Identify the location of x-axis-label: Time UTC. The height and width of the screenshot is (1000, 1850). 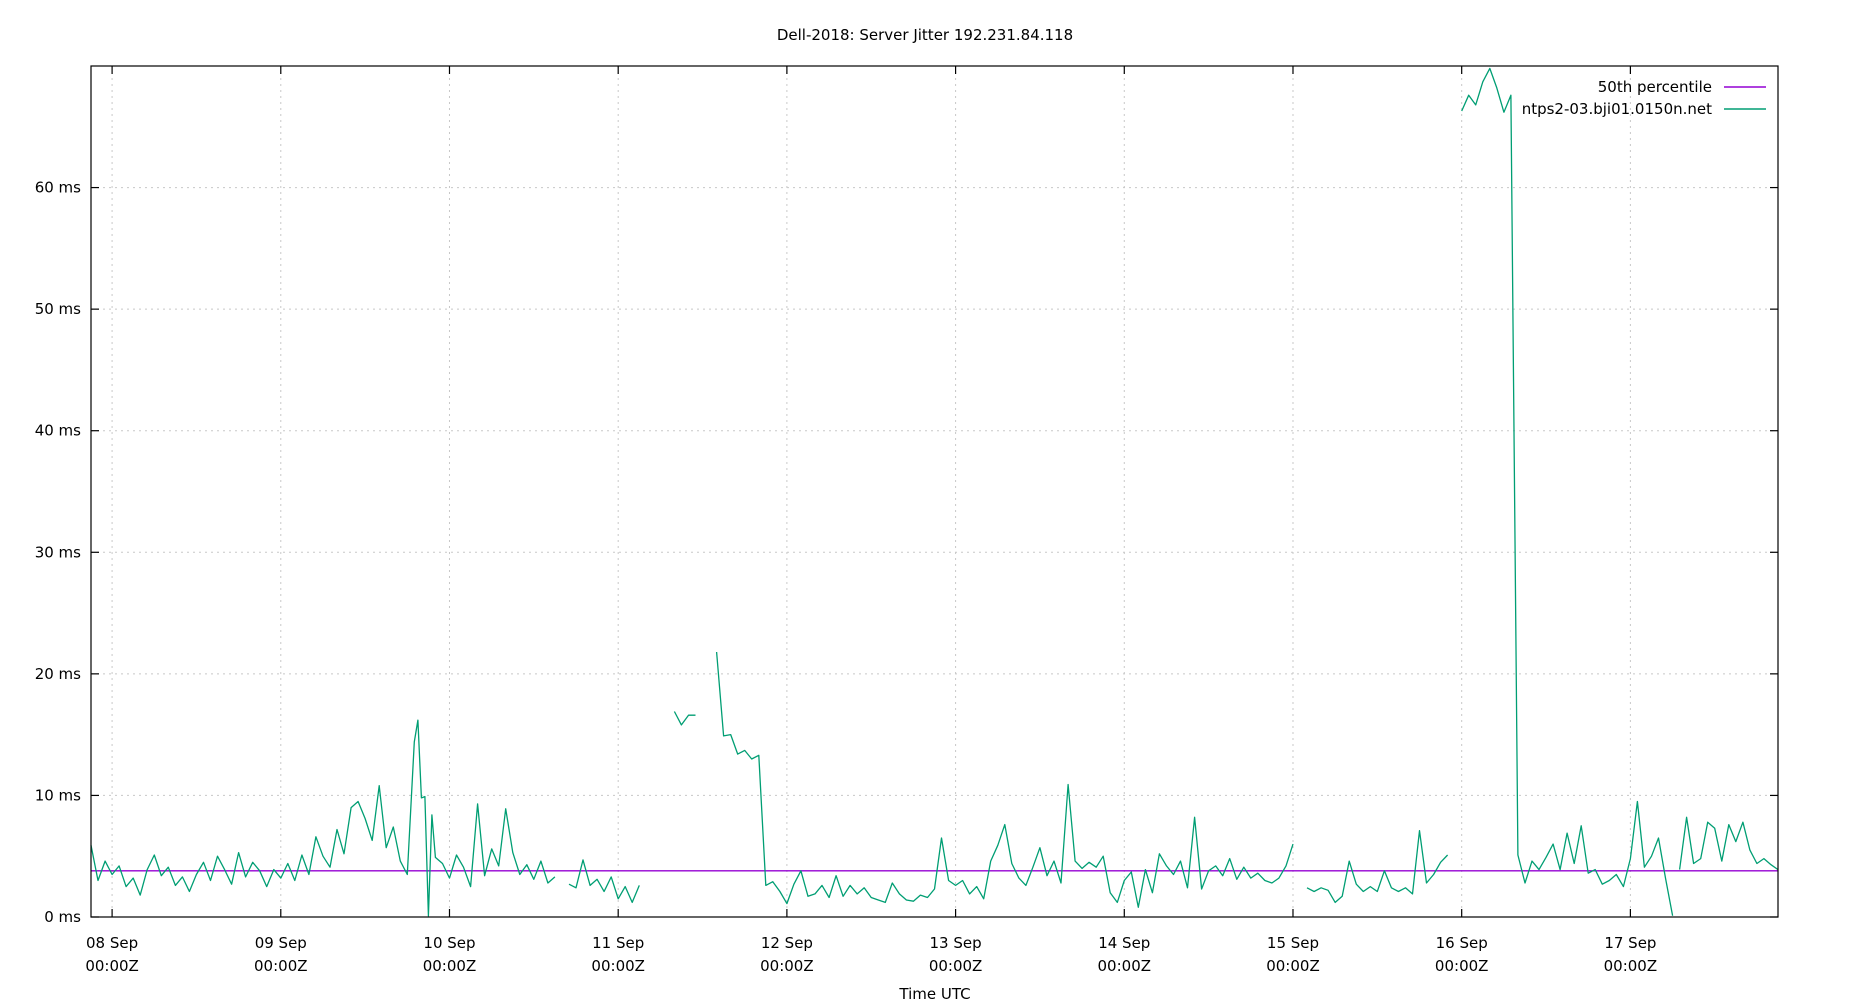
(934, 992).